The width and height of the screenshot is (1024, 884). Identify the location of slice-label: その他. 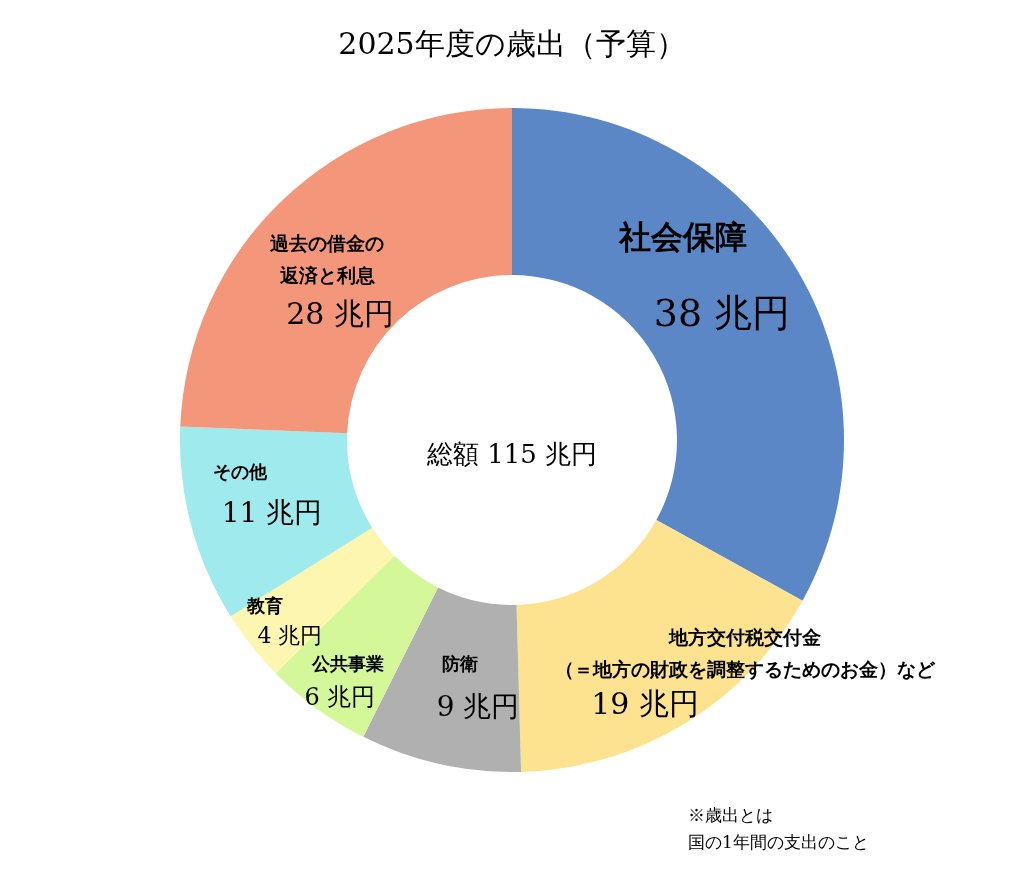
(240, 471).